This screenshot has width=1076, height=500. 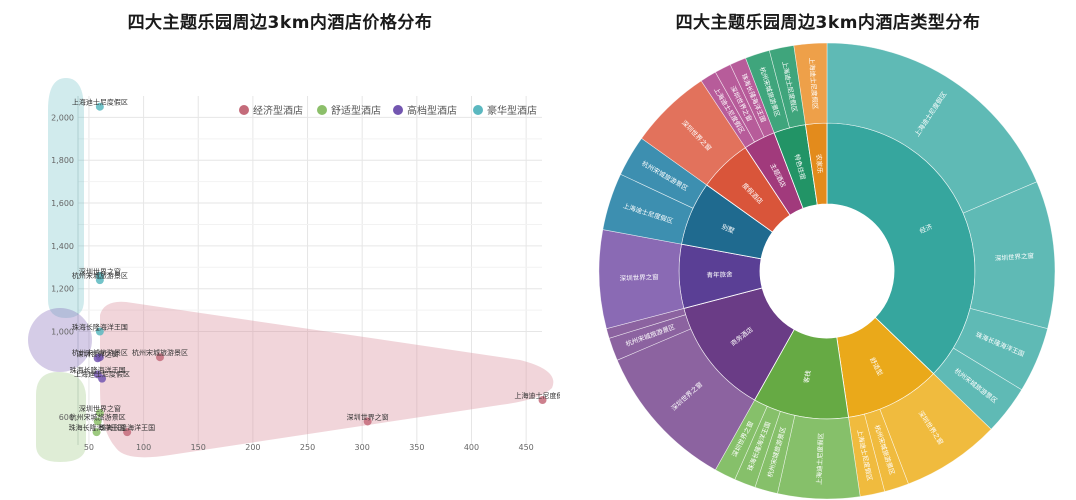 What do you see at coordinates (62, 289) in the screenshot?
I see `svg-text: 1,200` at bounding box center [62, 289].